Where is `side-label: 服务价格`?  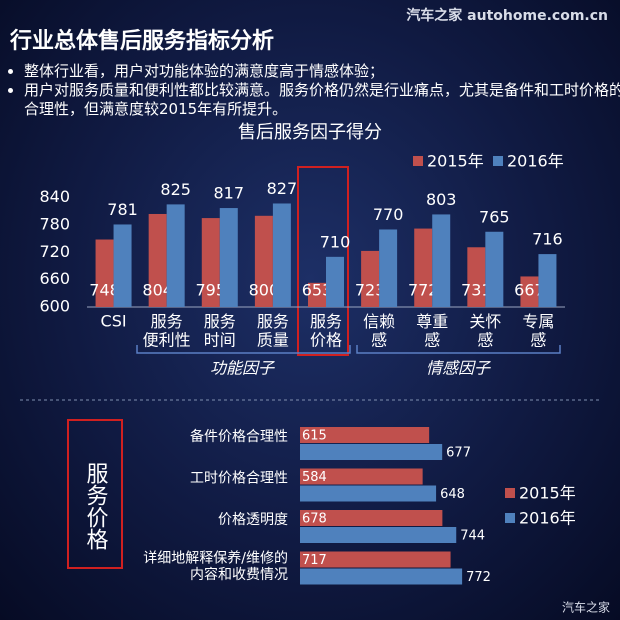
side-label: 服务价格 is located at coordinates (96, 506).